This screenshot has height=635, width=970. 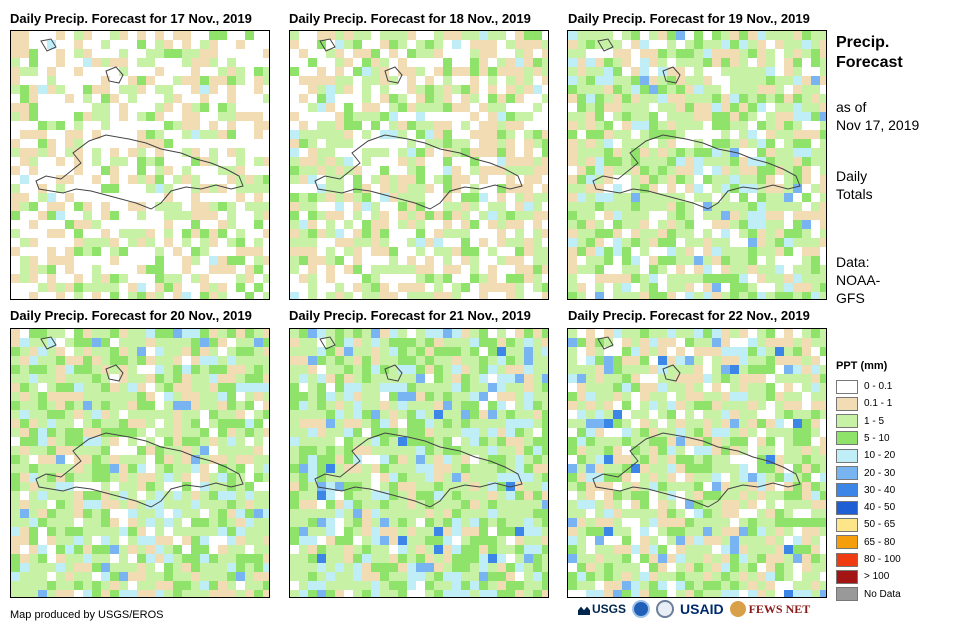 What do you see at coordinates (847, 524) in the screenshot?
I see `legend-swatch` at bounding box center [847, 524].